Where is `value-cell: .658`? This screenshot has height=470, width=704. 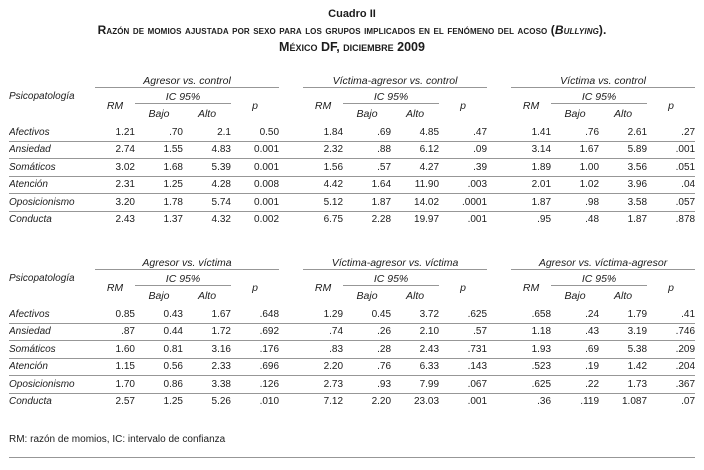 value-cell: .658 is located at coordinates (531, 315).